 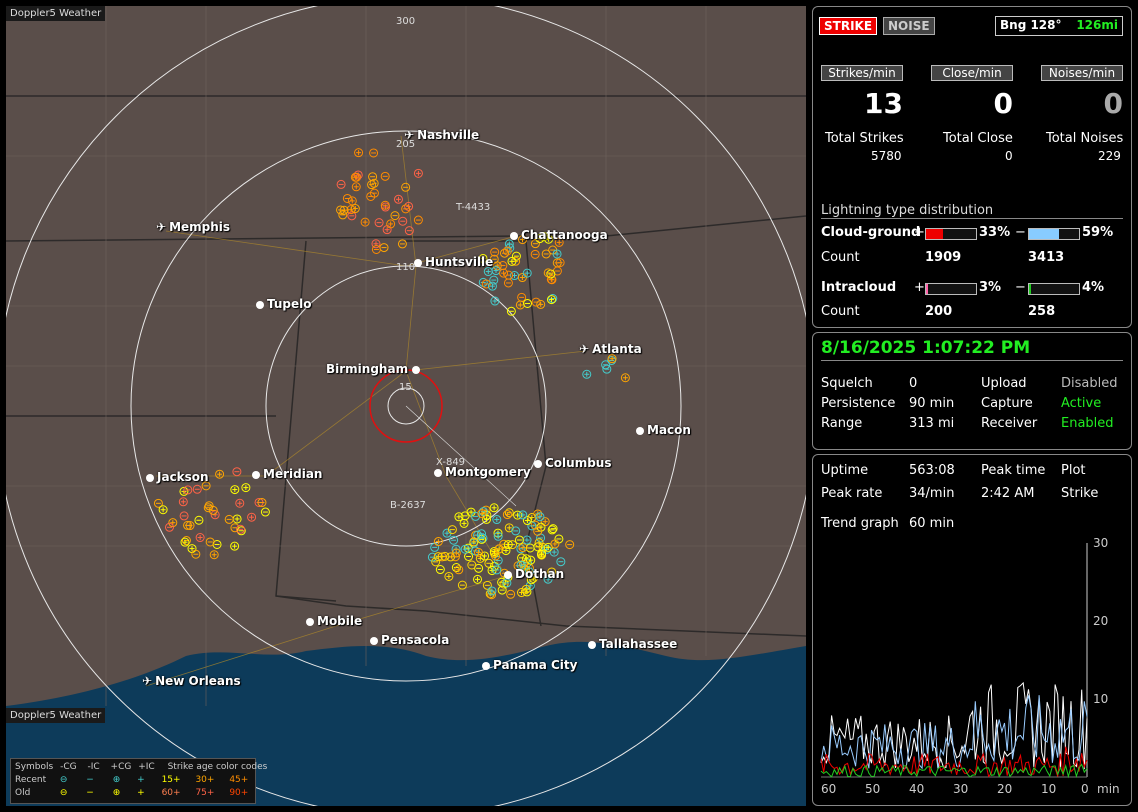 What do you see at coordinates (1084, 138) in the screenshot?
I see `total-noises-label: Total Noises` at bounding box center [1084, 138].